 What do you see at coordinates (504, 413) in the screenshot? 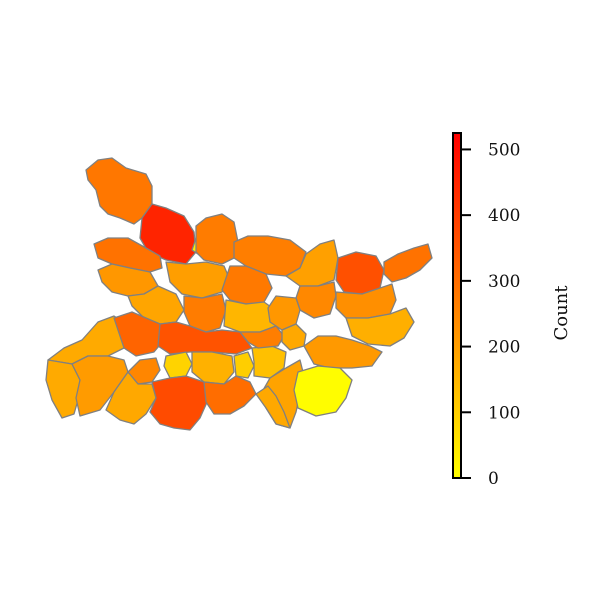
I see `colorbar-tick-label: 100` at bounding box center [504, 413].